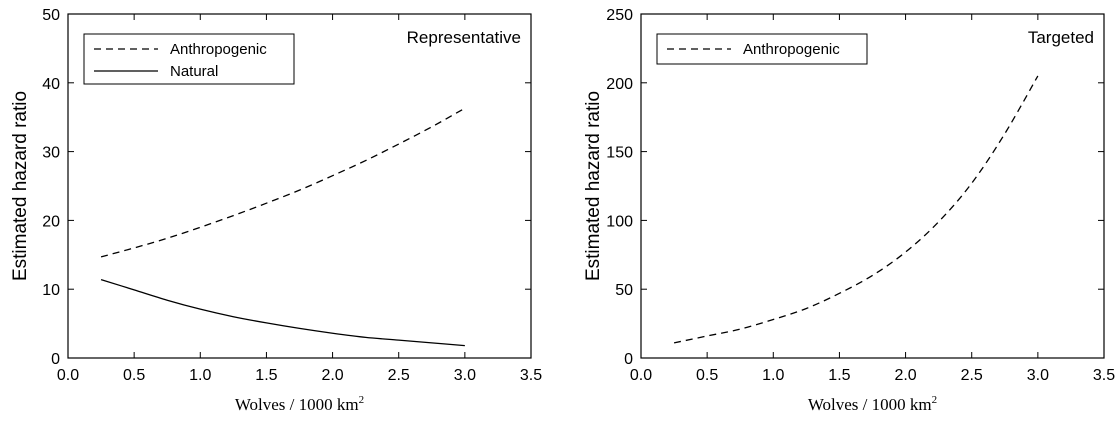 This screenshot has width=1118, height=426. I want to click on series-line-natural, so click(282, 312).